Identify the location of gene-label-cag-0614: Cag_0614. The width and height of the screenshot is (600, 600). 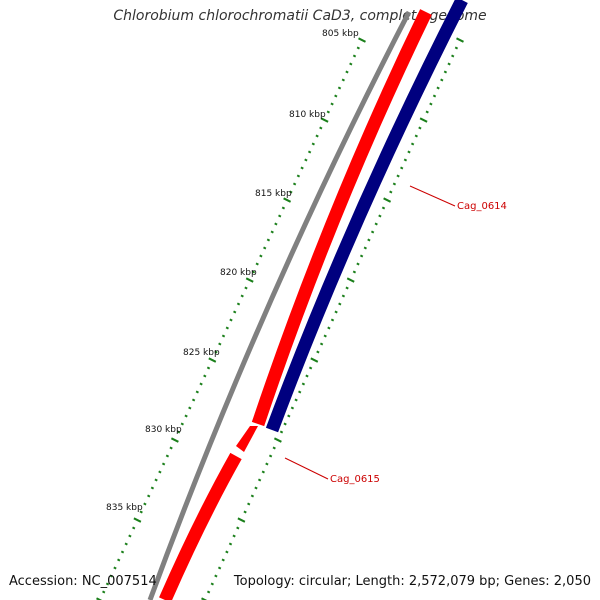
(482, 206).